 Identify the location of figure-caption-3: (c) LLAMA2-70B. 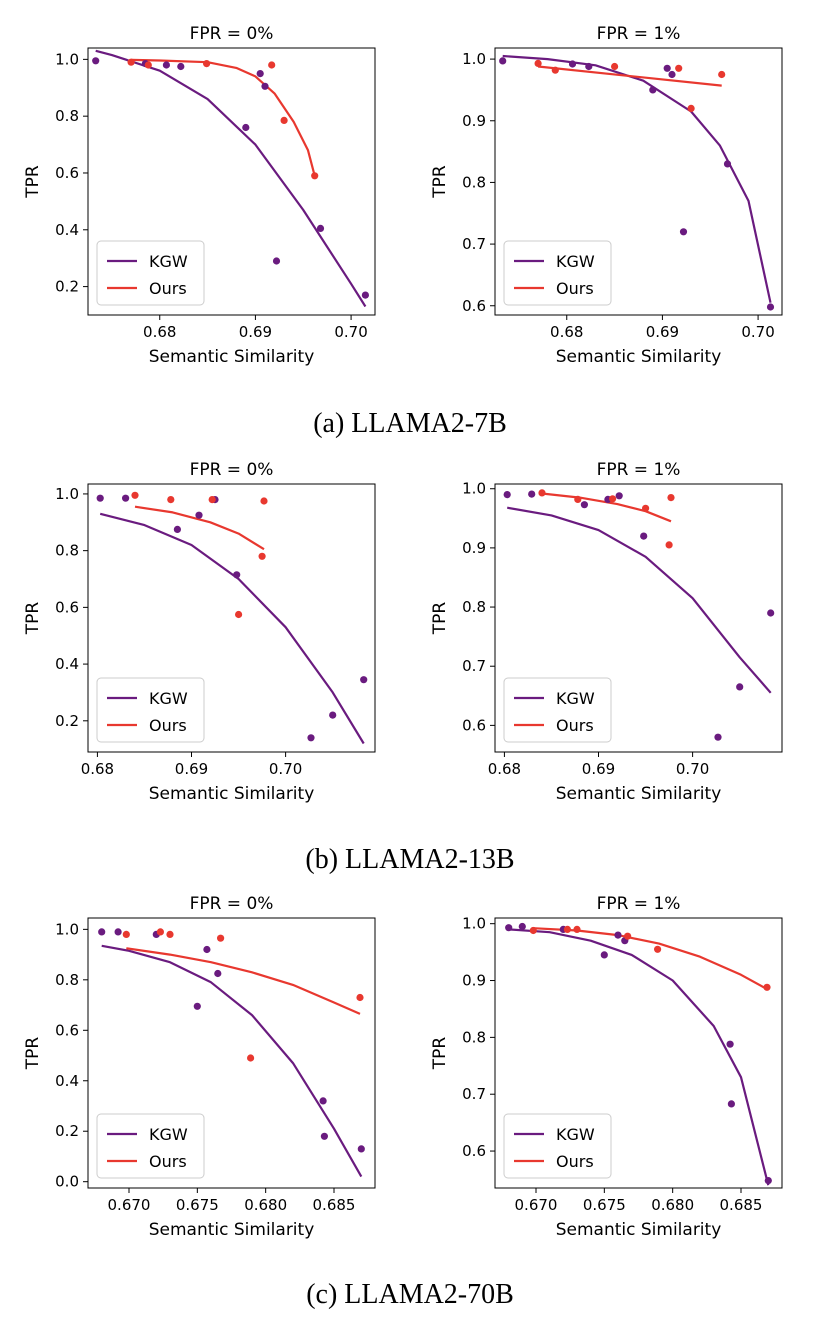
(410, 1294).